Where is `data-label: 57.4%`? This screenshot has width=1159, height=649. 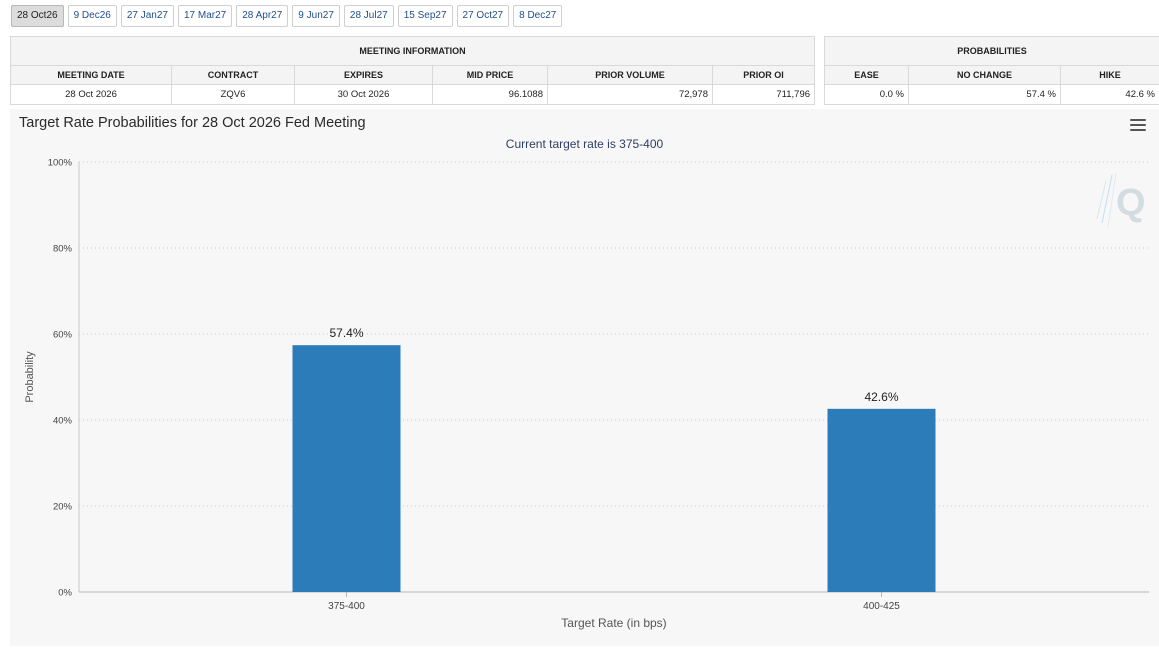 data-label: 57.4% is located at coordinates (346, 333).